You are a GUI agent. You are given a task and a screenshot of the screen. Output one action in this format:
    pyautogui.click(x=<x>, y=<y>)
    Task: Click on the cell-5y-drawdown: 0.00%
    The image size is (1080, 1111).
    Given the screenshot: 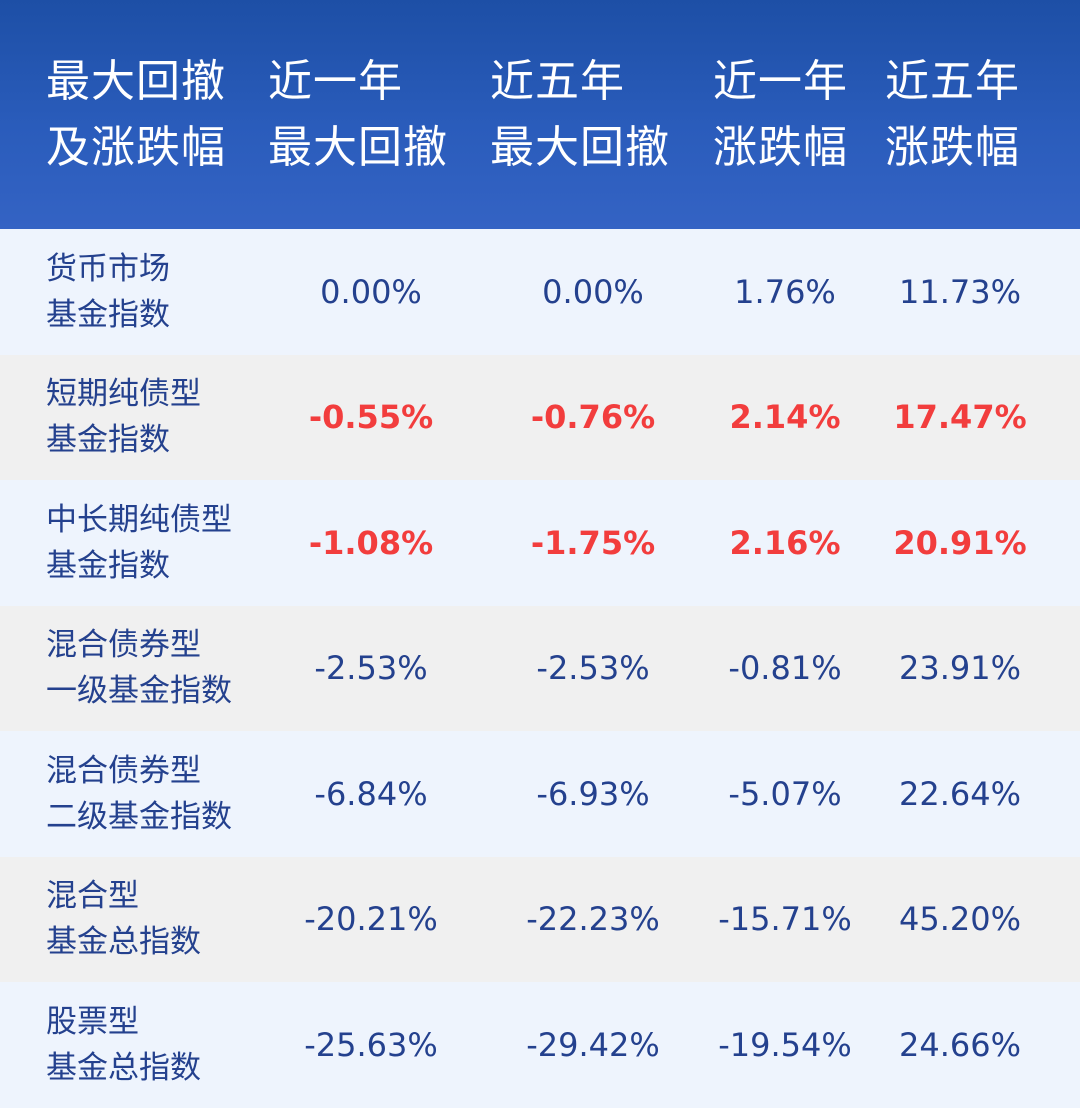 What is the action you would take?
    pyautogui.click(x=593, y=291)
    